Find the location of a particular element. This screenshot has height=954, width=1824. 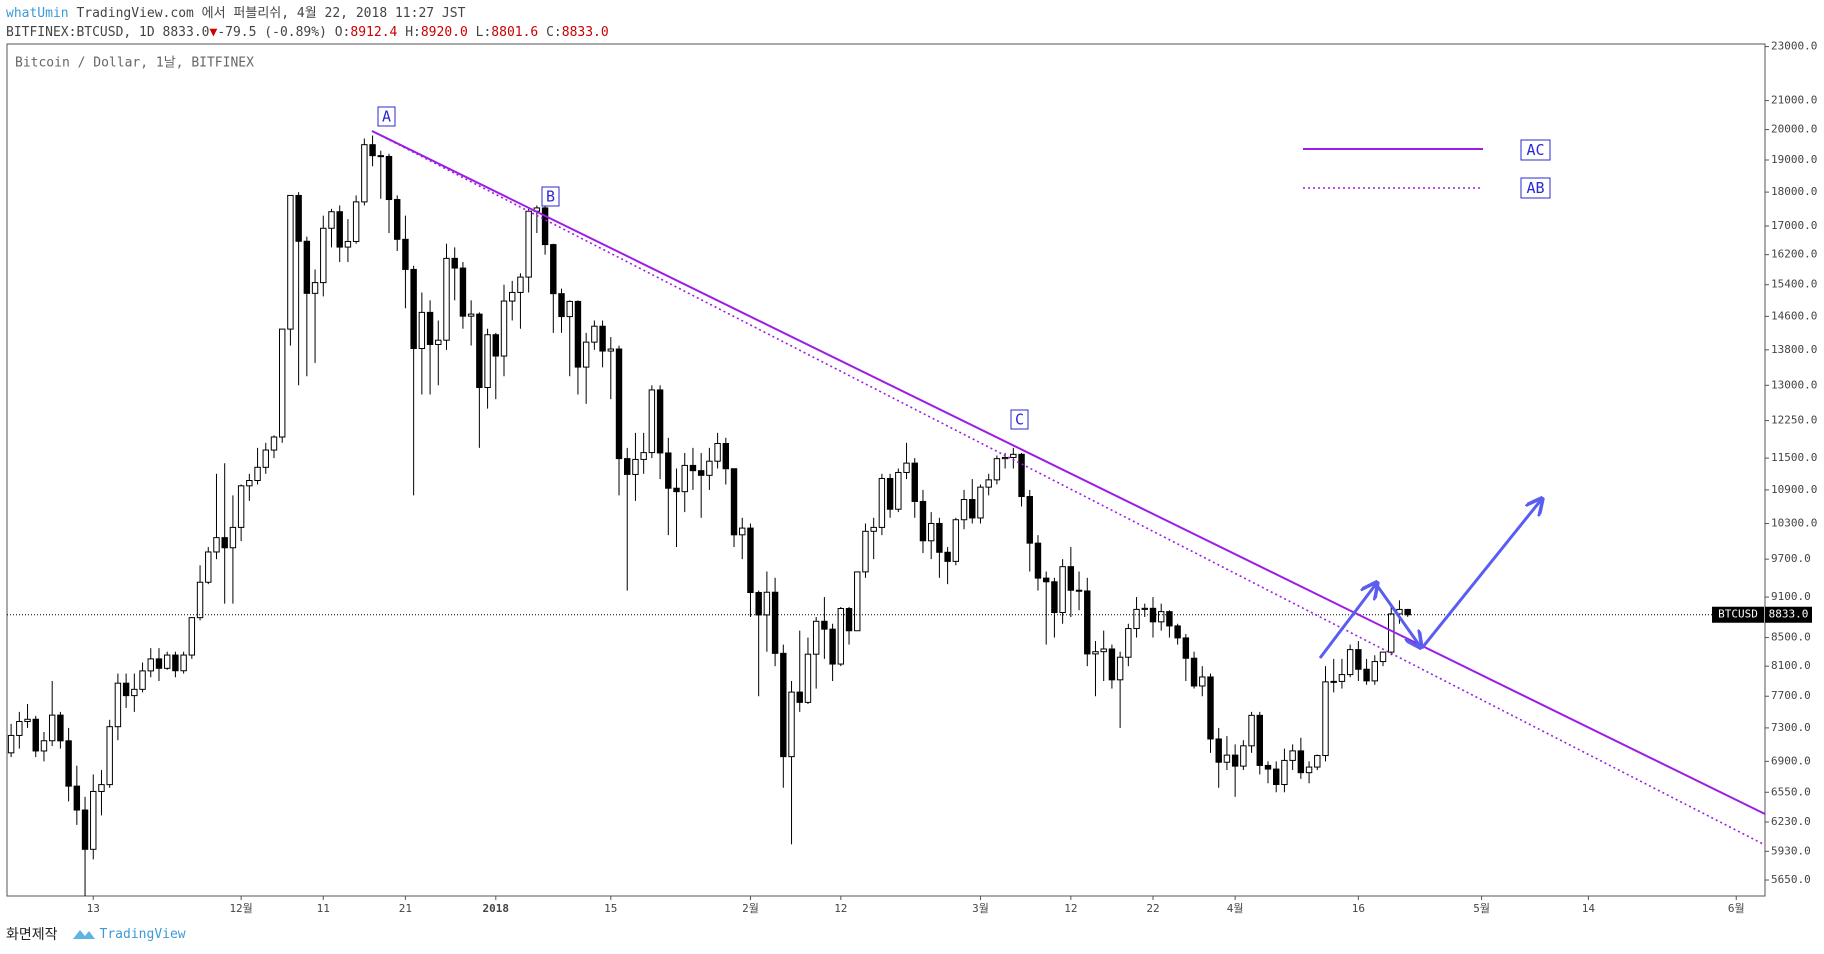

x-tick-label: 2월 is located at coordinates (750, 908).